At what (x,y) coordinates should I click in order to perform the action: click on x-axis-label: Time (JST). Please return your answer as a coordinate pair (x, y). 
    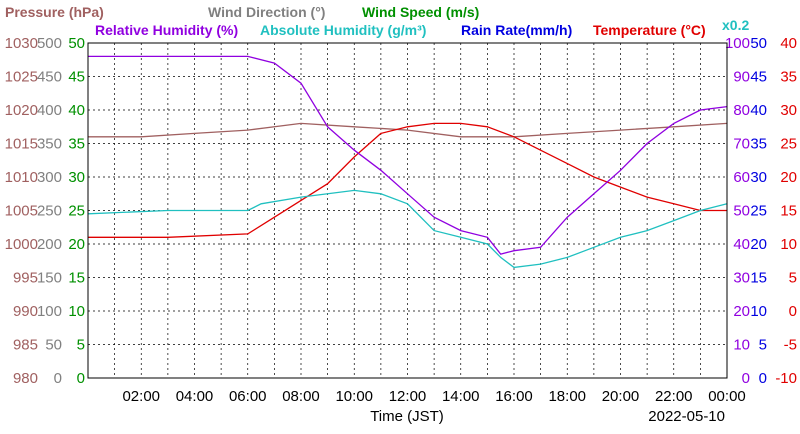
    Looking at the image, I should click on (407, 416).